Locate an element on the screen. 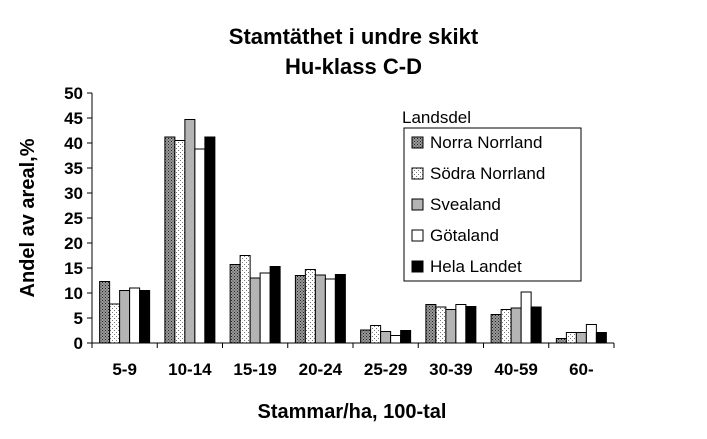 The width and height of the screenshot is (707, 439). x-tick-label: 5-9 is located at coordinates (124, 369).